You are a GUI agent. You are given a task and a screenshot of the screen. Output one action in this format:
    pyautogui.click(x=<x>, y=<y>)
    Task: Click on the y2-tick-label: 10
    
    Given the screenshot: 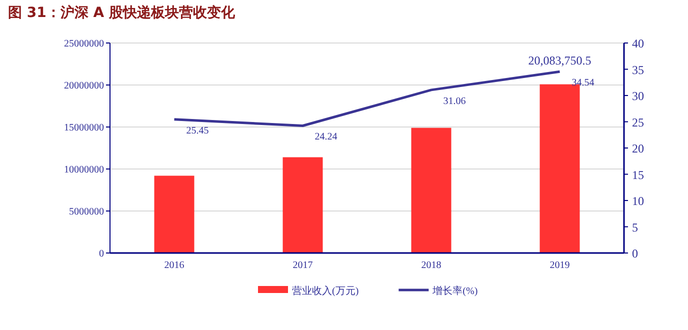 What is the action you would take?
    pyautogui.click(x=638, y=201)
    